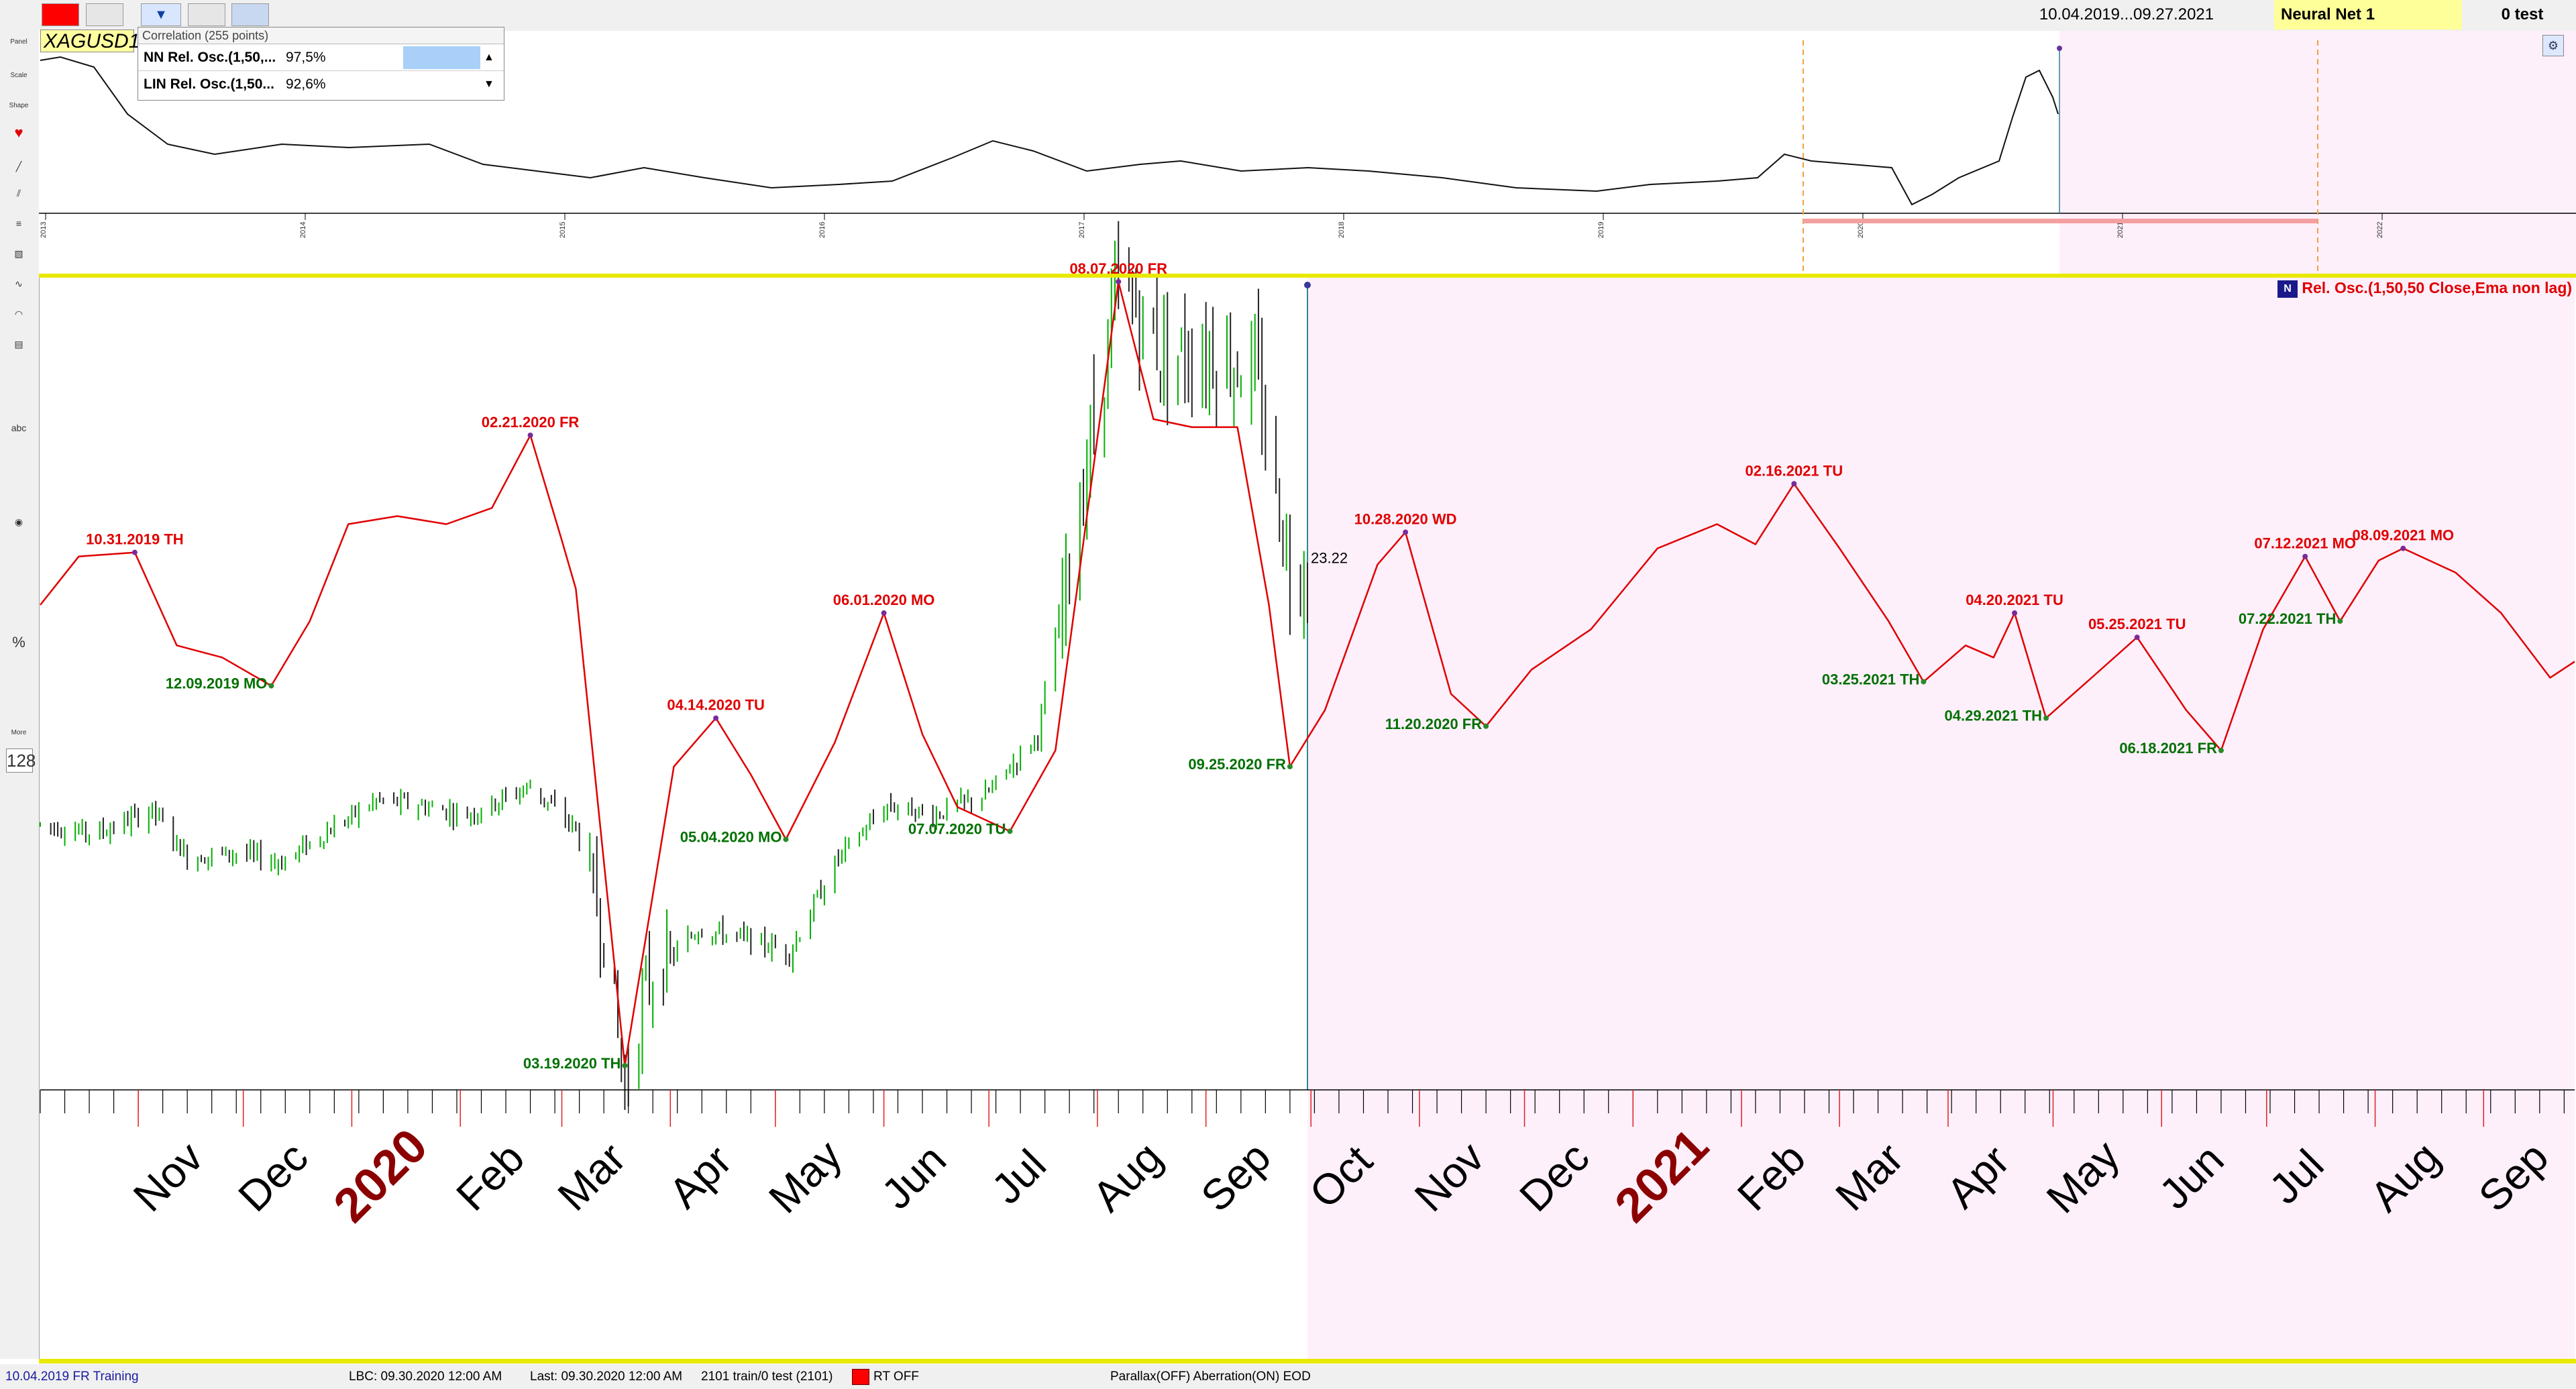 The image size is (2576, 1389). I want to click on neural-net-selector: Neural Net 1, so click(2368, 15).